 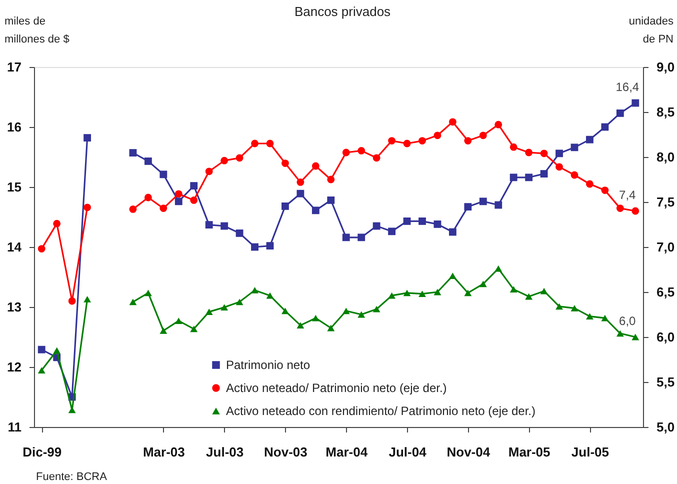 I want to click on source-note: Fuente: BCRA, so click(x=72, y=477).